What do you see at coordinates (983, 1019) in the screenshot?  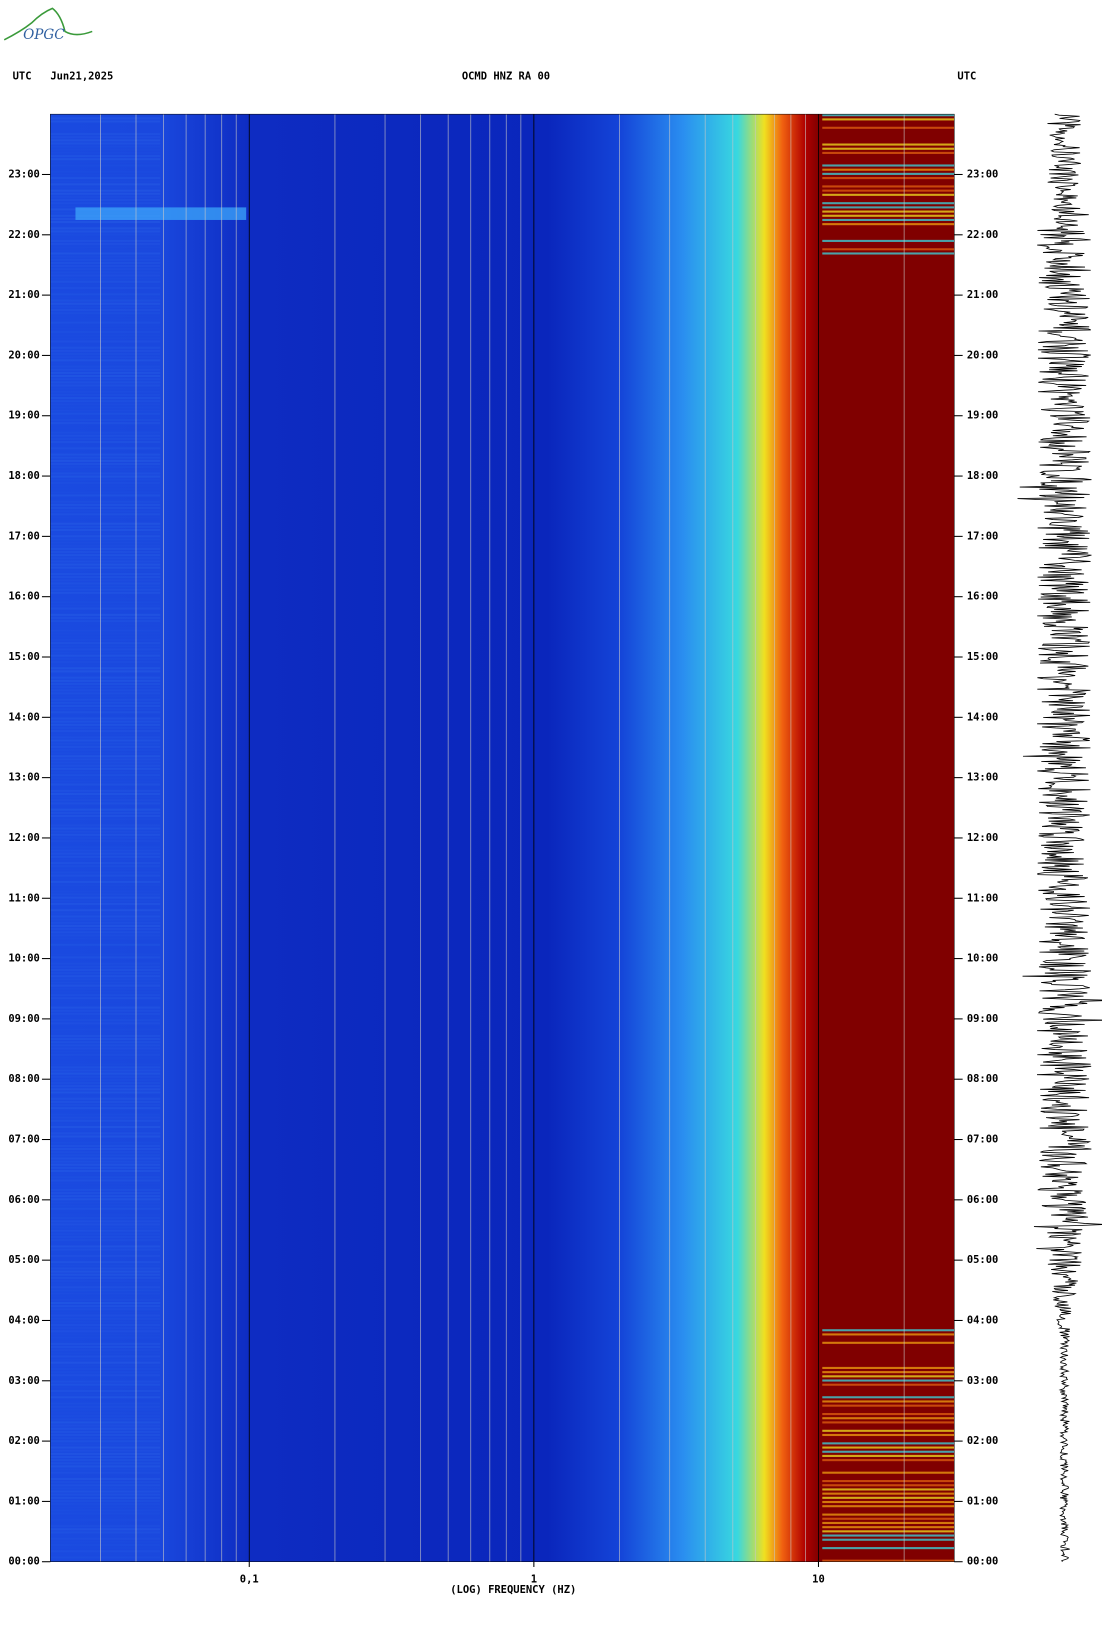 I see `y-tick-label: 09:00` at bounding box center [983, 1019].